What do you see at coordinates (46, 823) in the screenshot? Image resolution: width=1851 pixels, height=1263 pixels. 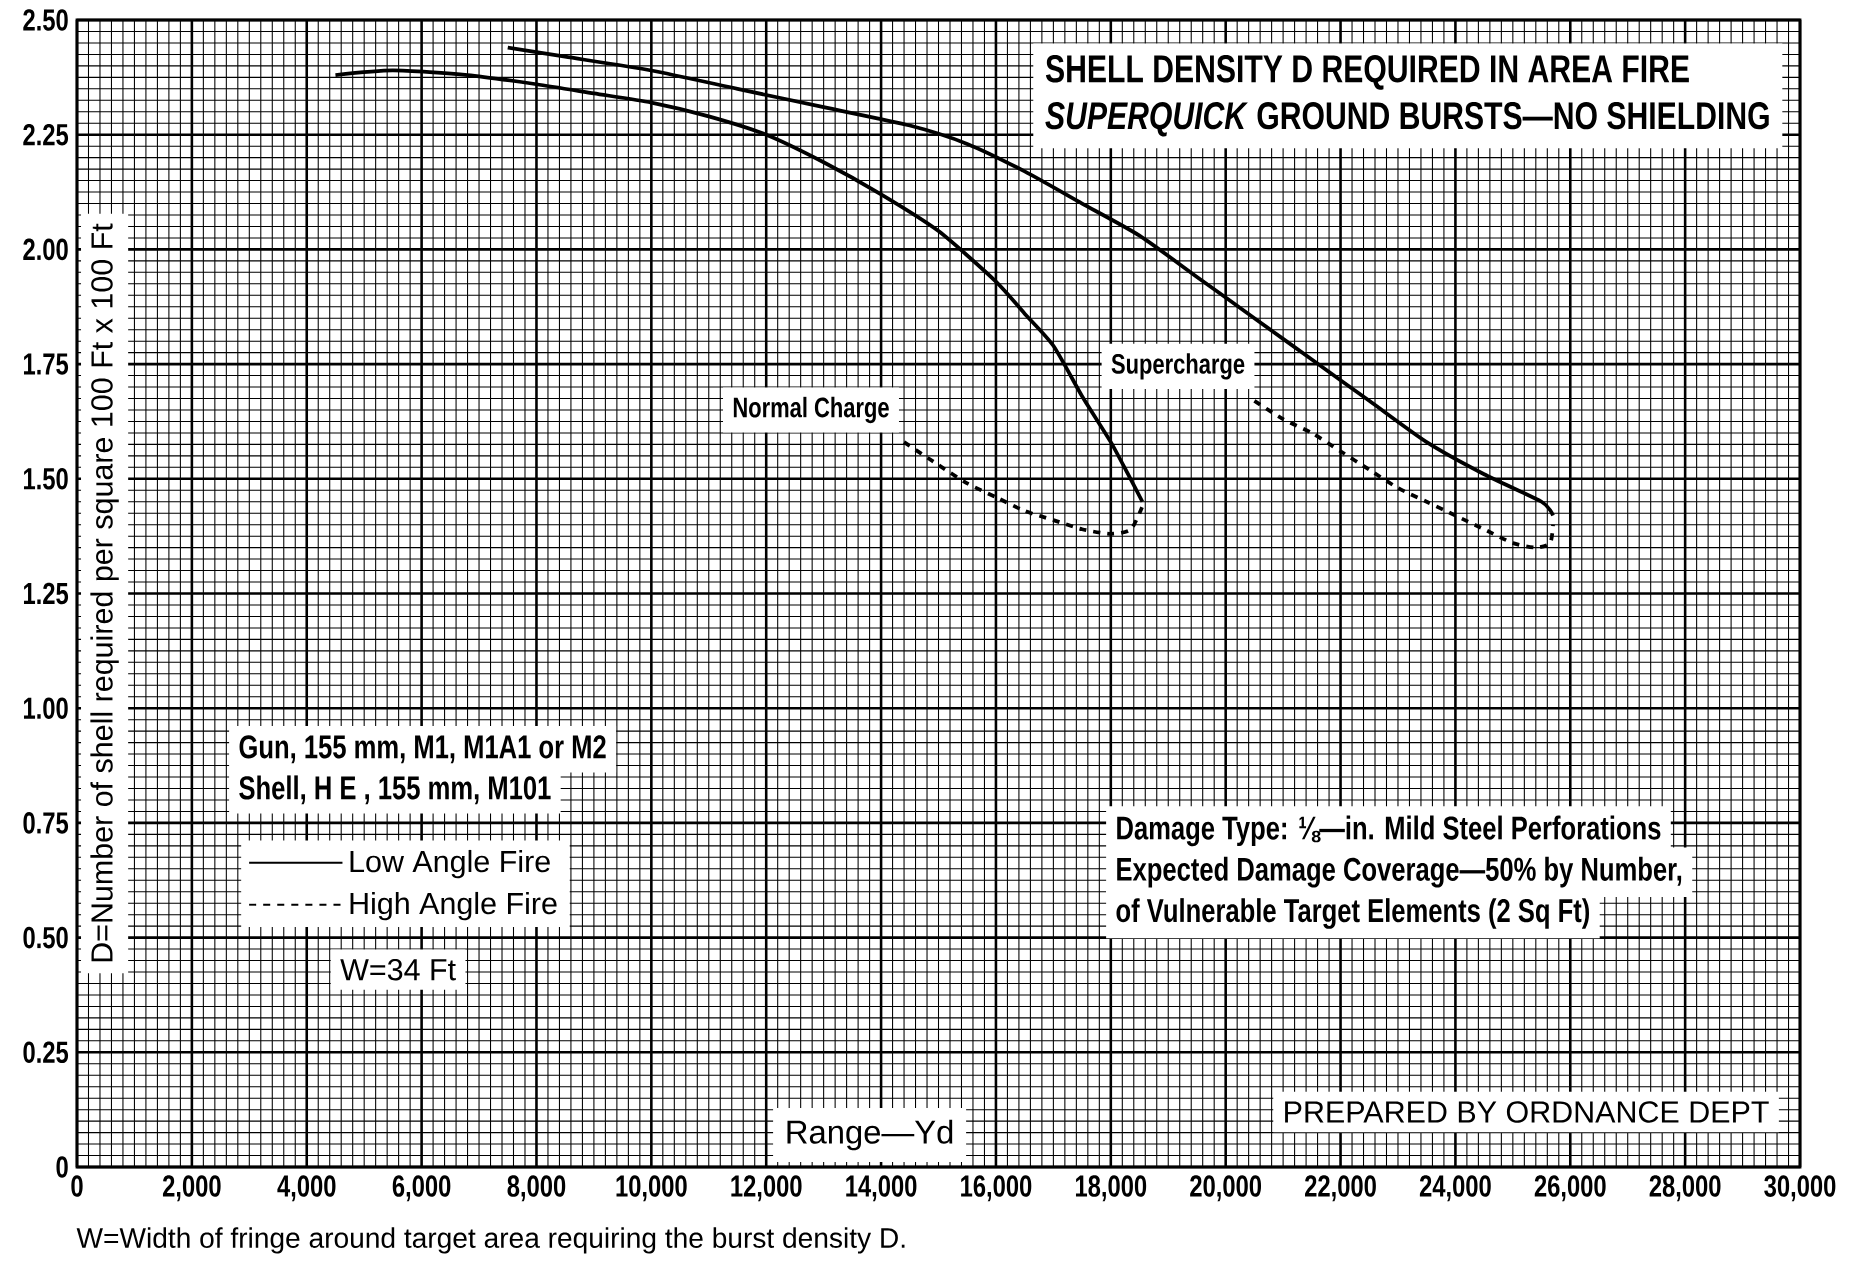 I see `y-tick-label: 0.75` at bounding box center [46, 823].